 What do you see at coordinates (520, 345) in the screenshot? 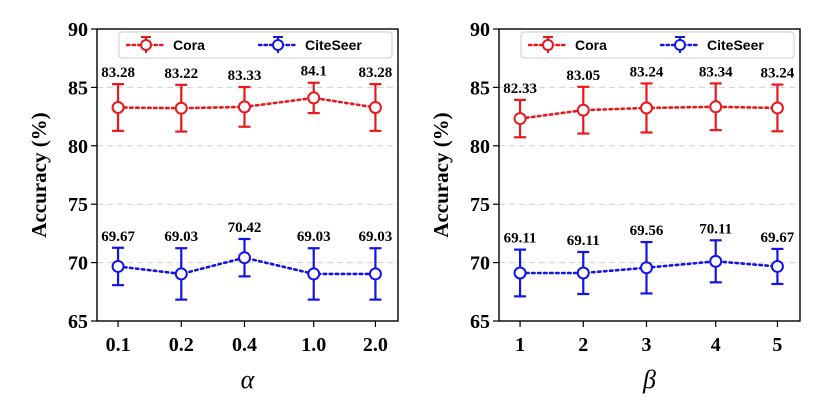
I see `x-tick-label: 1` at bounding box center [520, 345].